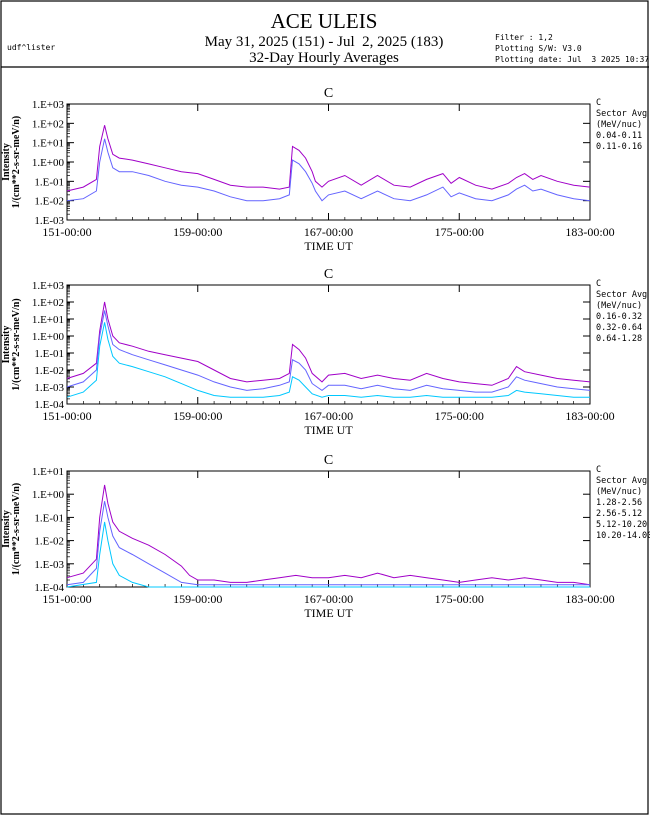 The height and width of the screenshot is (816, 650). I want to click on series-line-0.04-0.11, so click(328, 158).